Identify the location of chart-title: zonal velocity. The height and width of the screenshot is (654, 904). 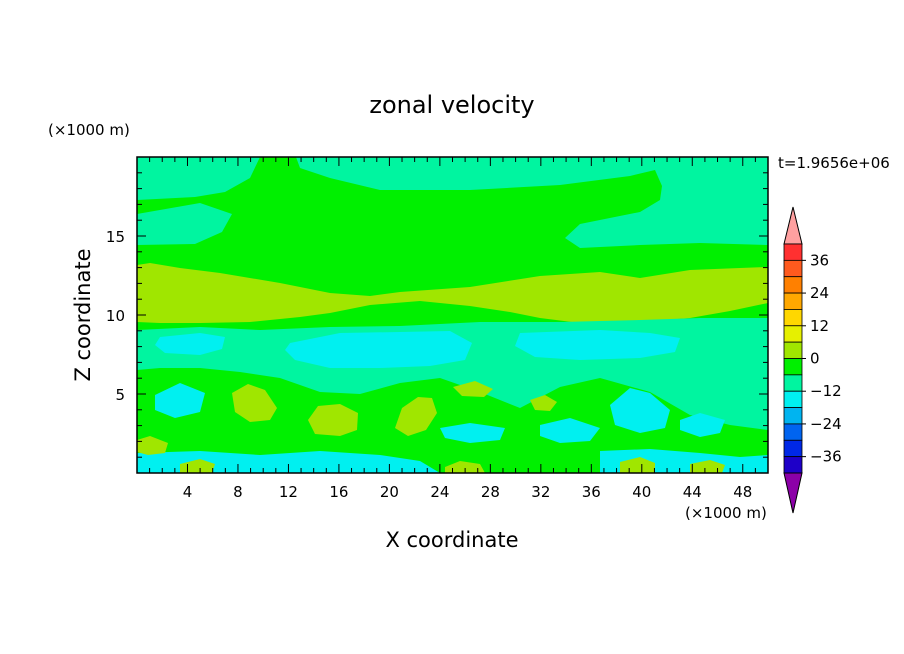
(451, 105).